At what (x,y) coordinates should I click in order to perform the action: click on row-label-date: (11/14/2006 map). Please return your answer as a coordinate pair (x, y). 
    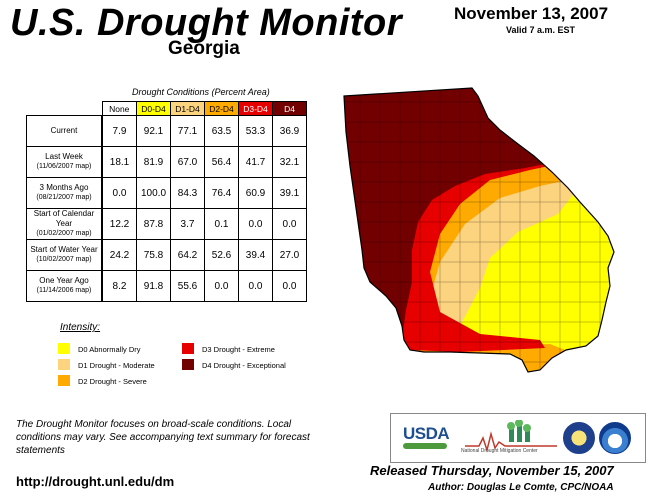
    Looking at the image, I should click on (64, 290).